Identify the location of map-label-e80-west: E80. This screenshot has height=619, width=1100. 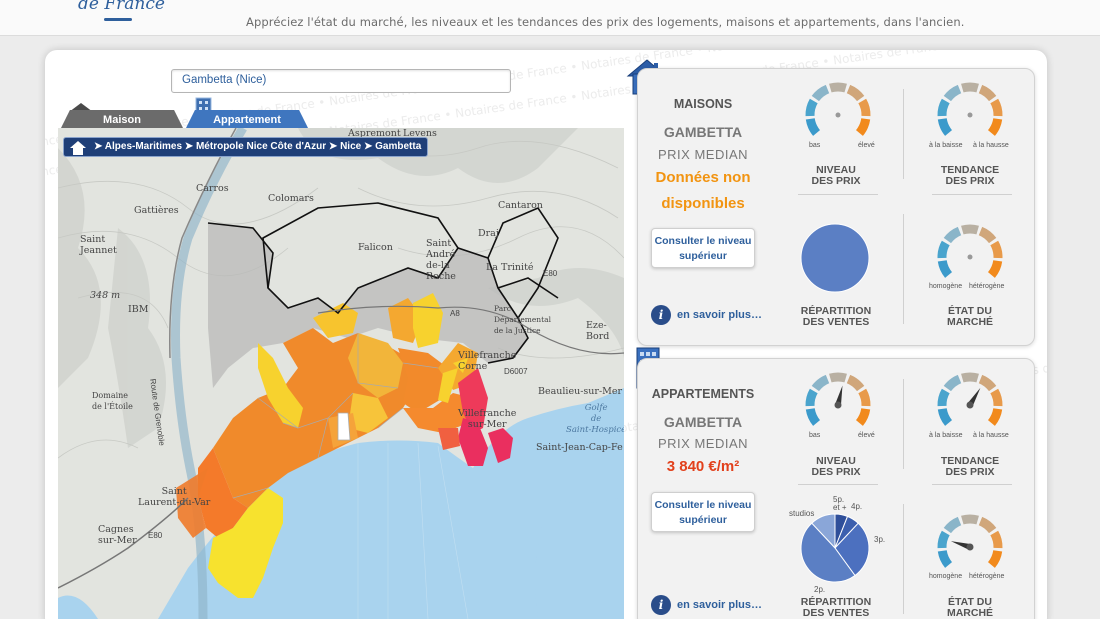
(155, 535).